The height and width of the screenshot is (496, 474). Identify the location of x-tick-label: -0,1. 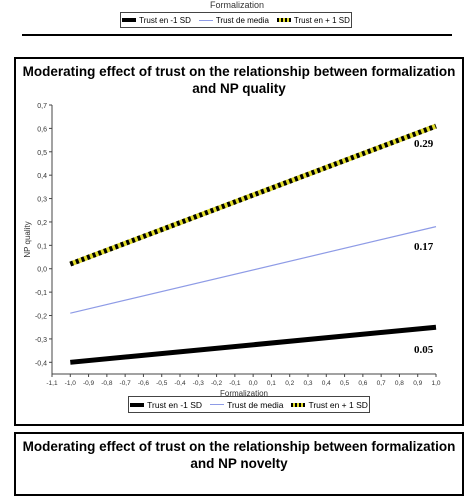
(235, 383).